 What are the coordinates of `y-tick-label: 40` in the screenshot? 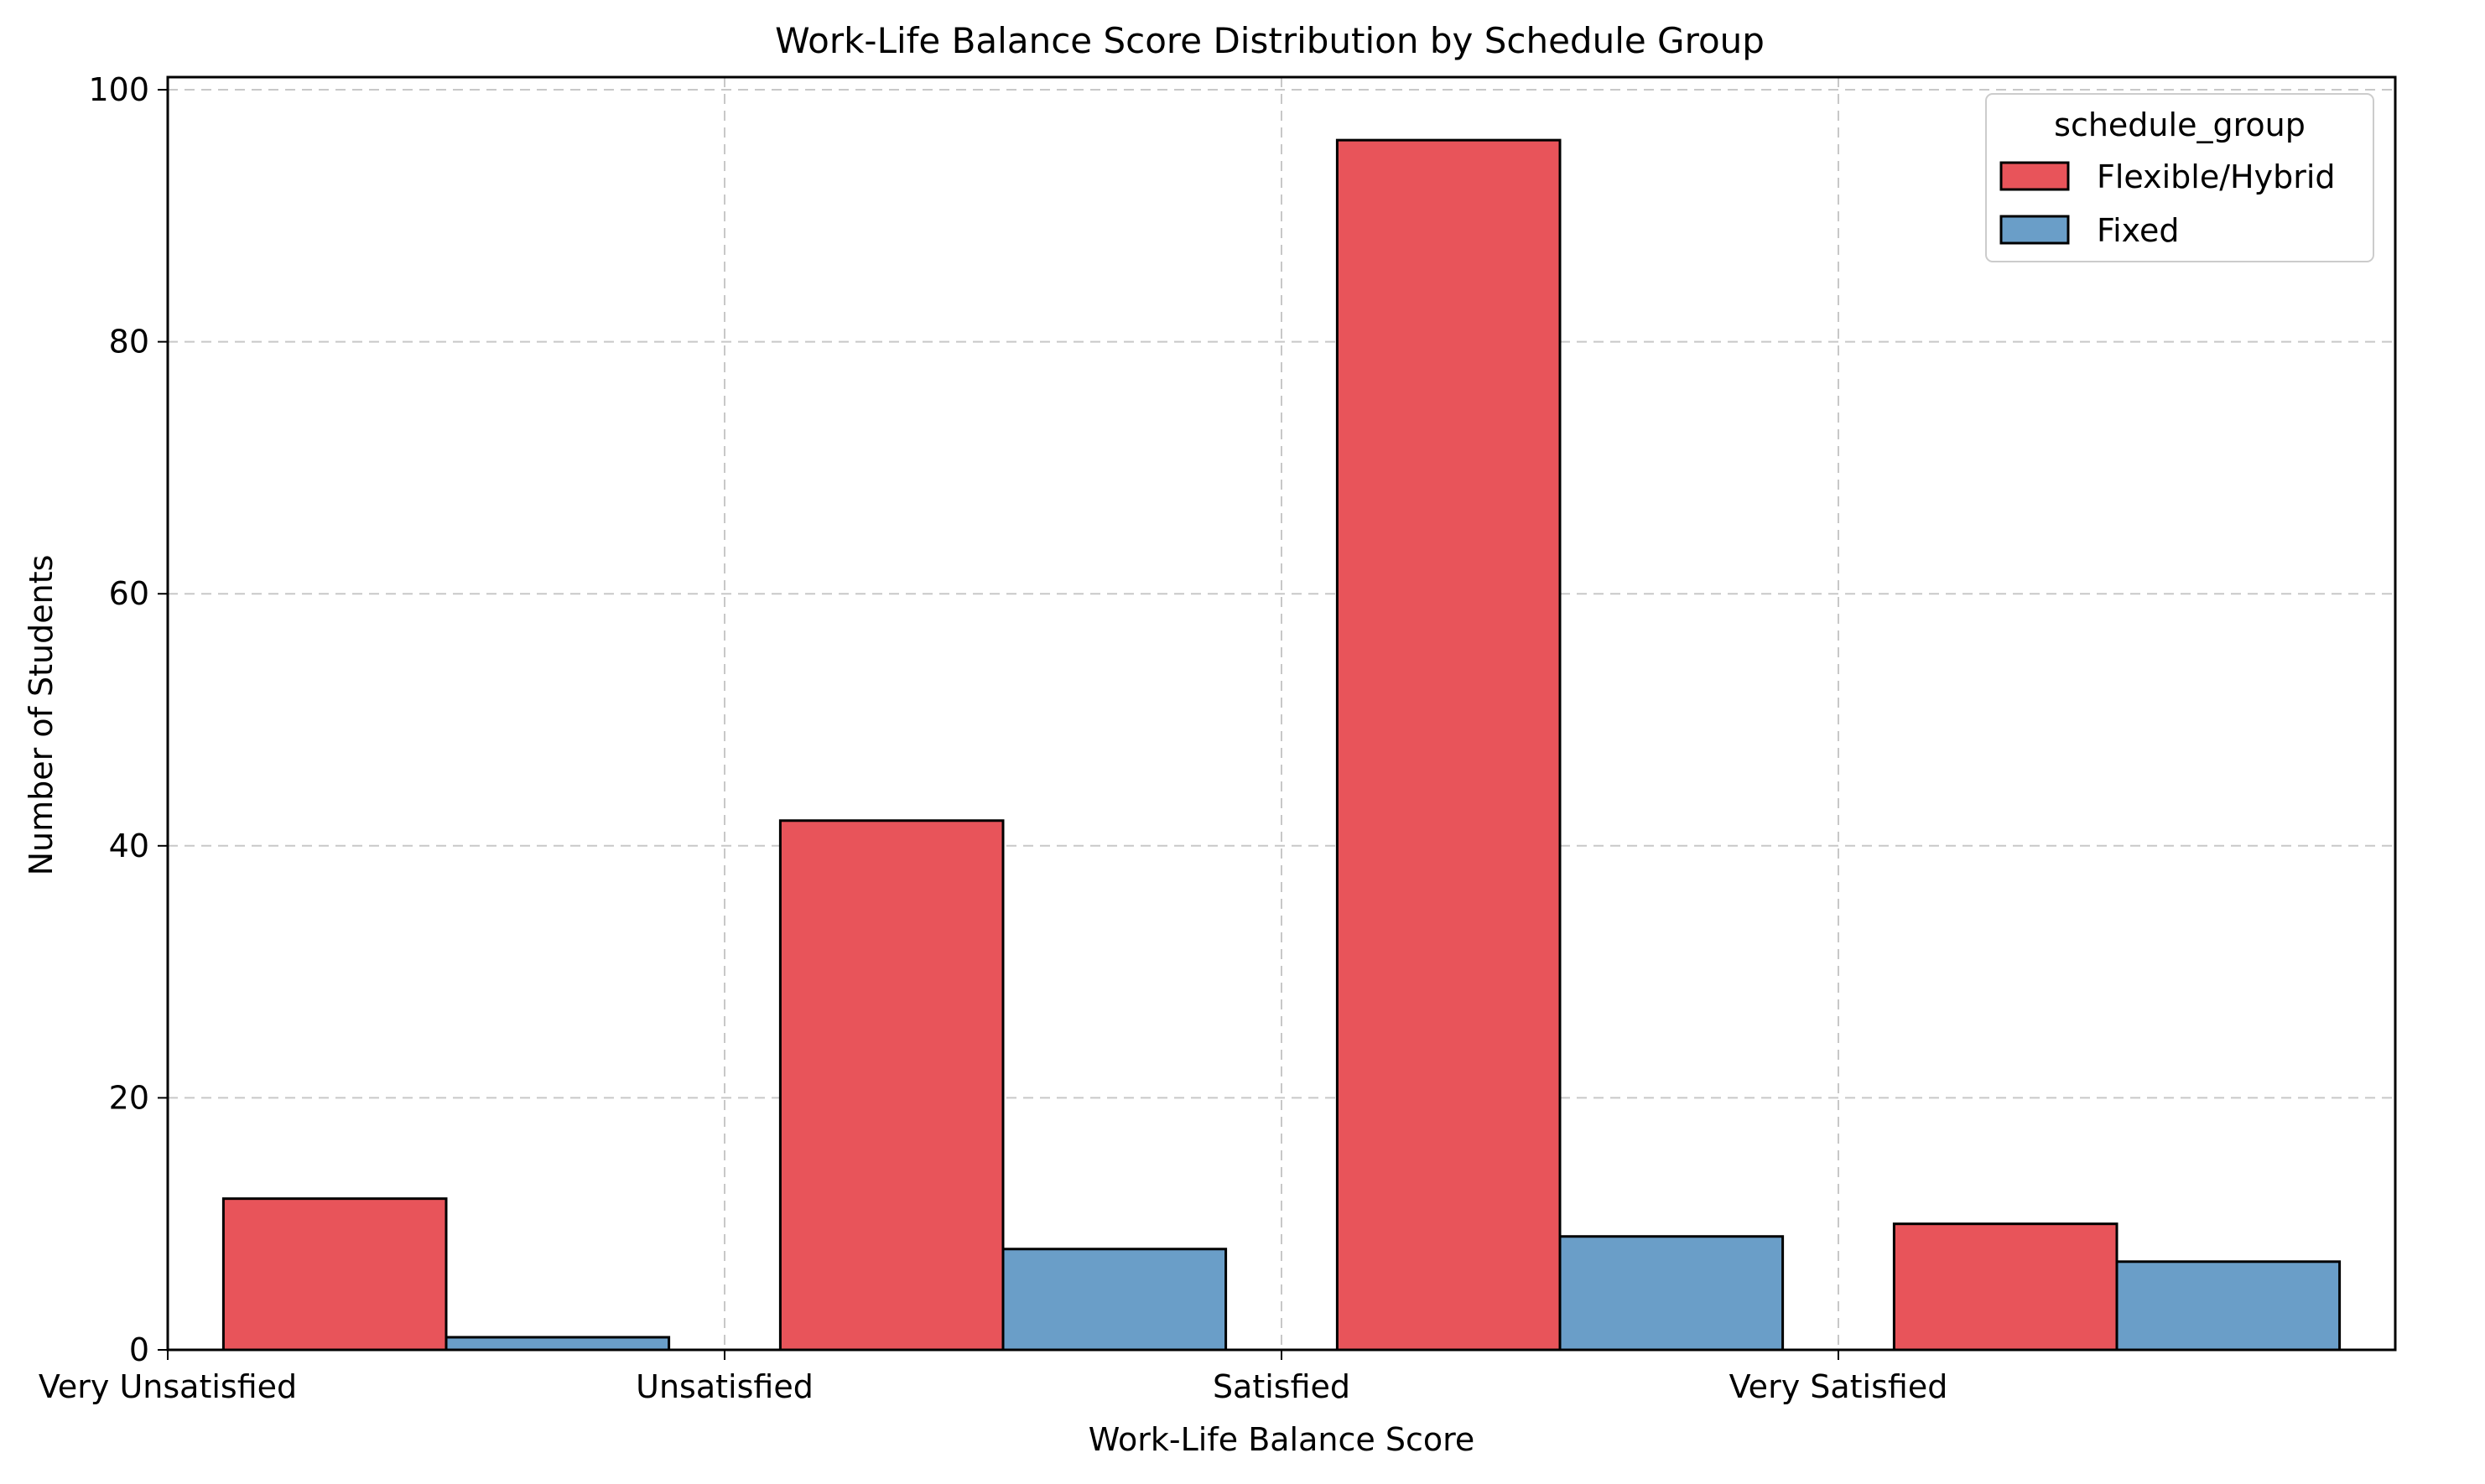 It's located at (129, 846).